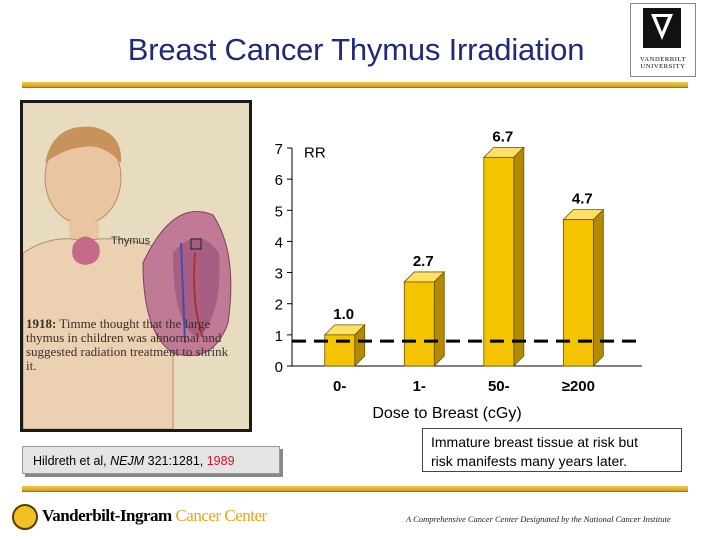  What do you see at coordinates (131, 241) in the screenshot?
I see `thymus-label: Thymus` at bounding box center [131, 241].